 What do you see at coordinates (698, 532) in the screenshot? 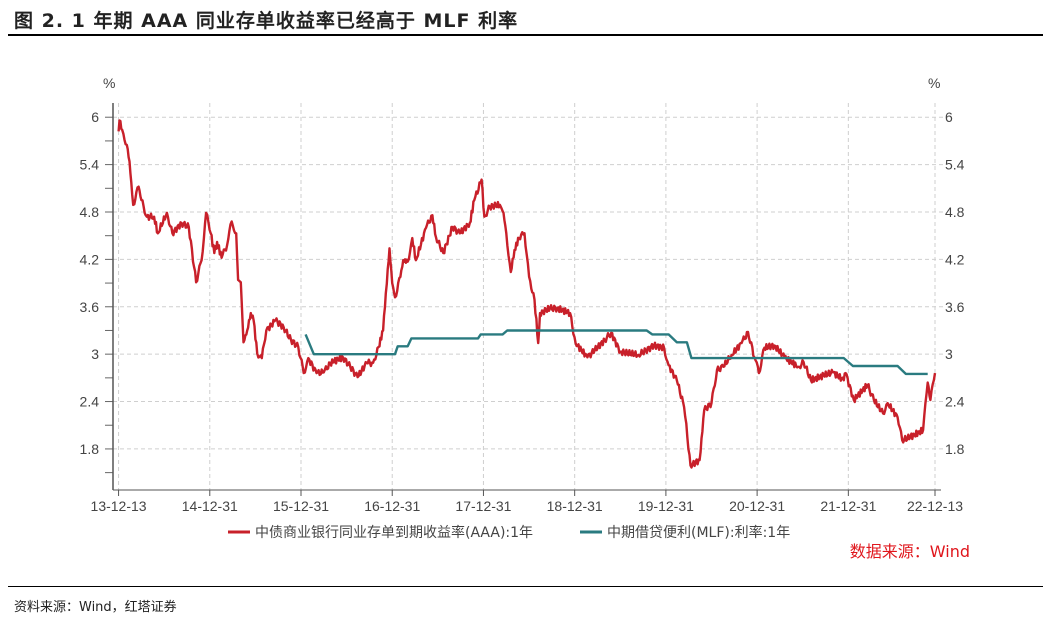
I see `legend-label: 中期借贷便利(MLF):利率:1年` at bounding box center [698, 532].